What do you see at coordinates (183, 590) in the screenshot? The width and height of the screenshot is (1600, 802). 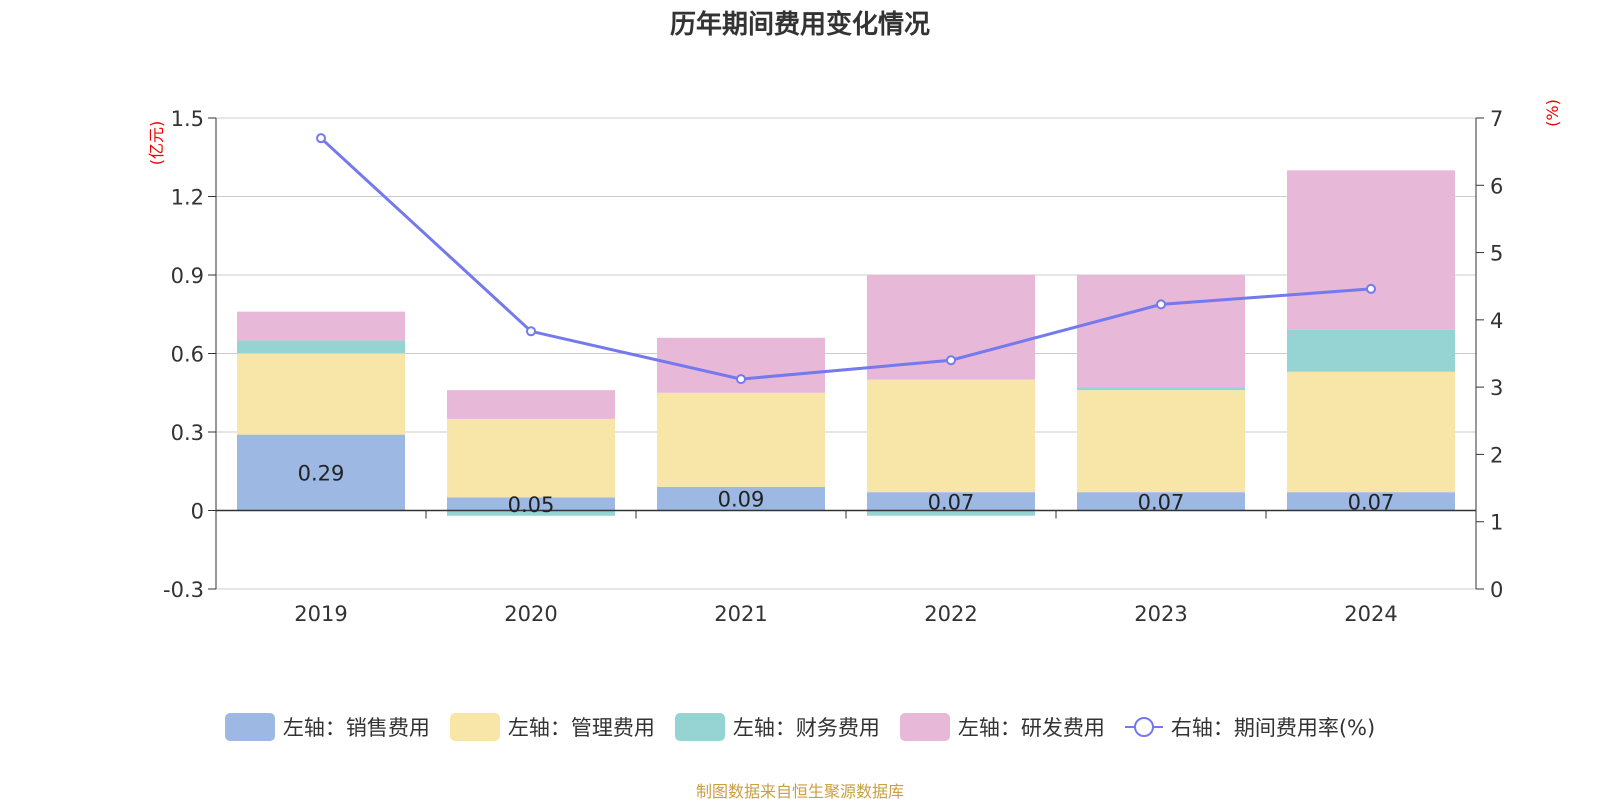 I see `y-left-tick-label: -0.3` at bounding box center [183, 590].